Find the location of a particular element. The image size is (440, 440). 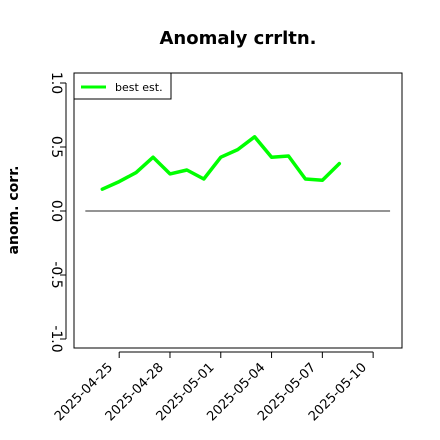

series-line-best-est is located at coordinates (221, 163).